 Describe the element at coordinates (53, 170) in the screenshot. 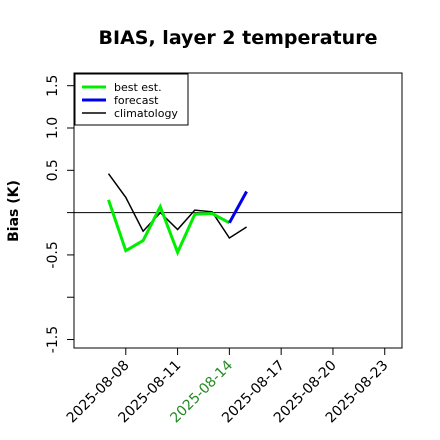

I see `y-tick-label: 0.5` at that location.